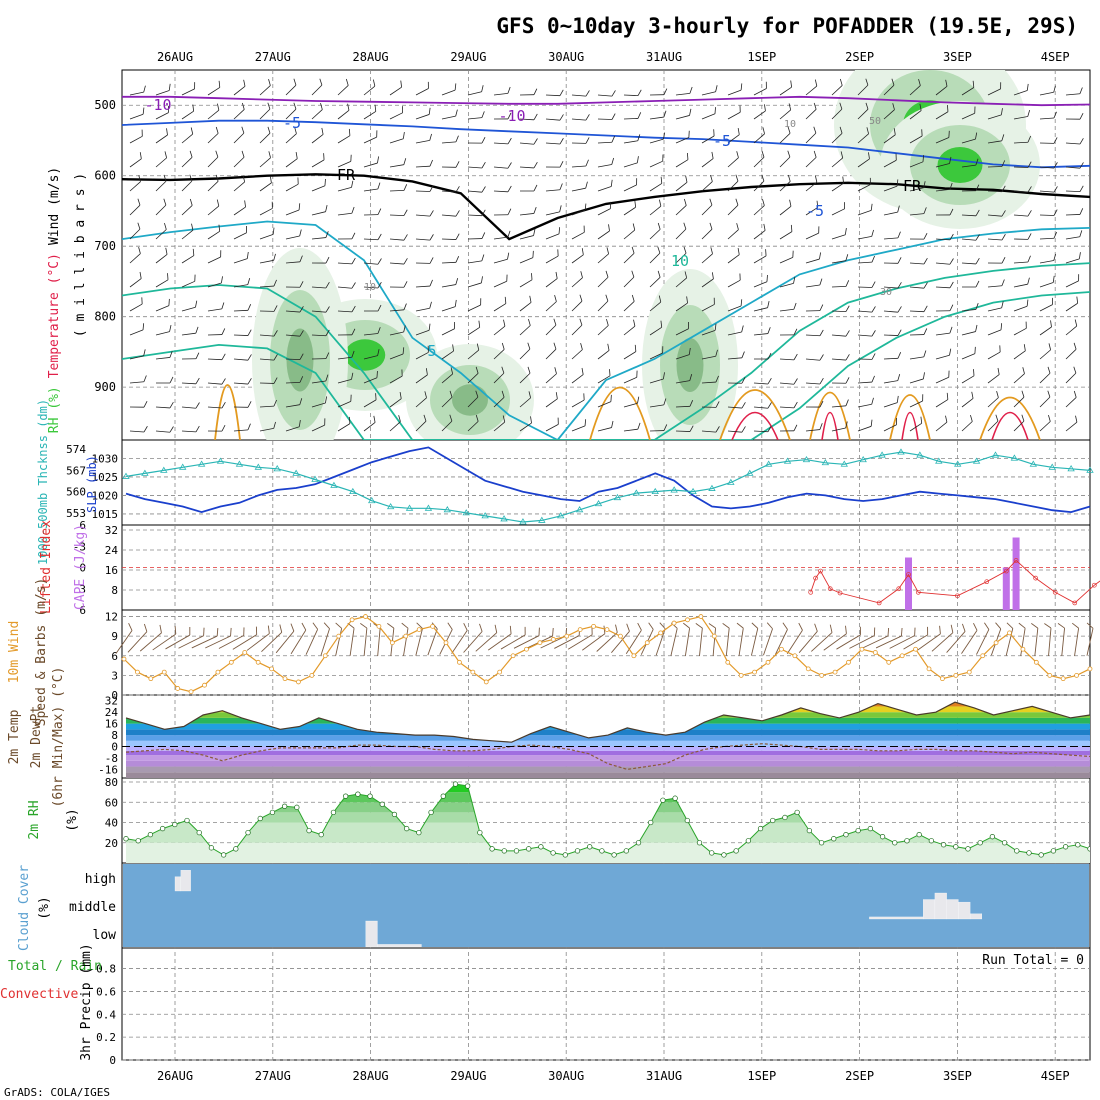  Describe the element at coordinates (44, 907) in the screenshot. I see `cloud-units: (%)` at that location.